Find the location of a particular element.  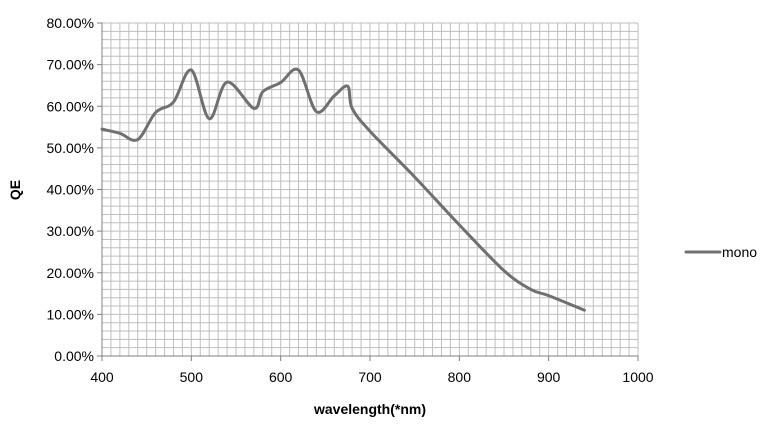

x-tick-label: 1000 is located at coordinates (637, 377).